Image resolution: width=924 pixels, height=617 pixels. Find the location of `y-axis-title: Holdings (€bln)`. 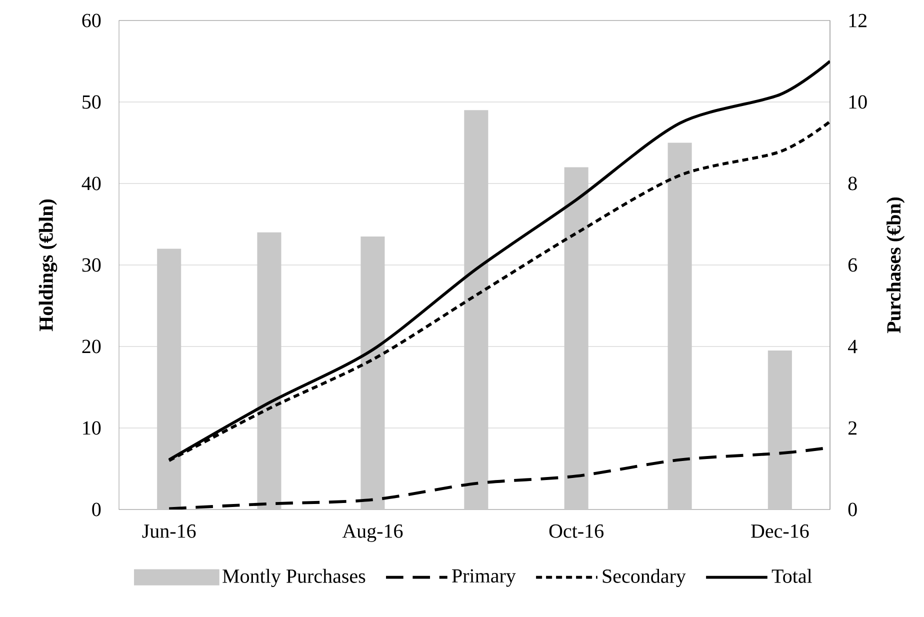

y-axis-title: Holdings (€bln) is located at coordinates (48, 265).